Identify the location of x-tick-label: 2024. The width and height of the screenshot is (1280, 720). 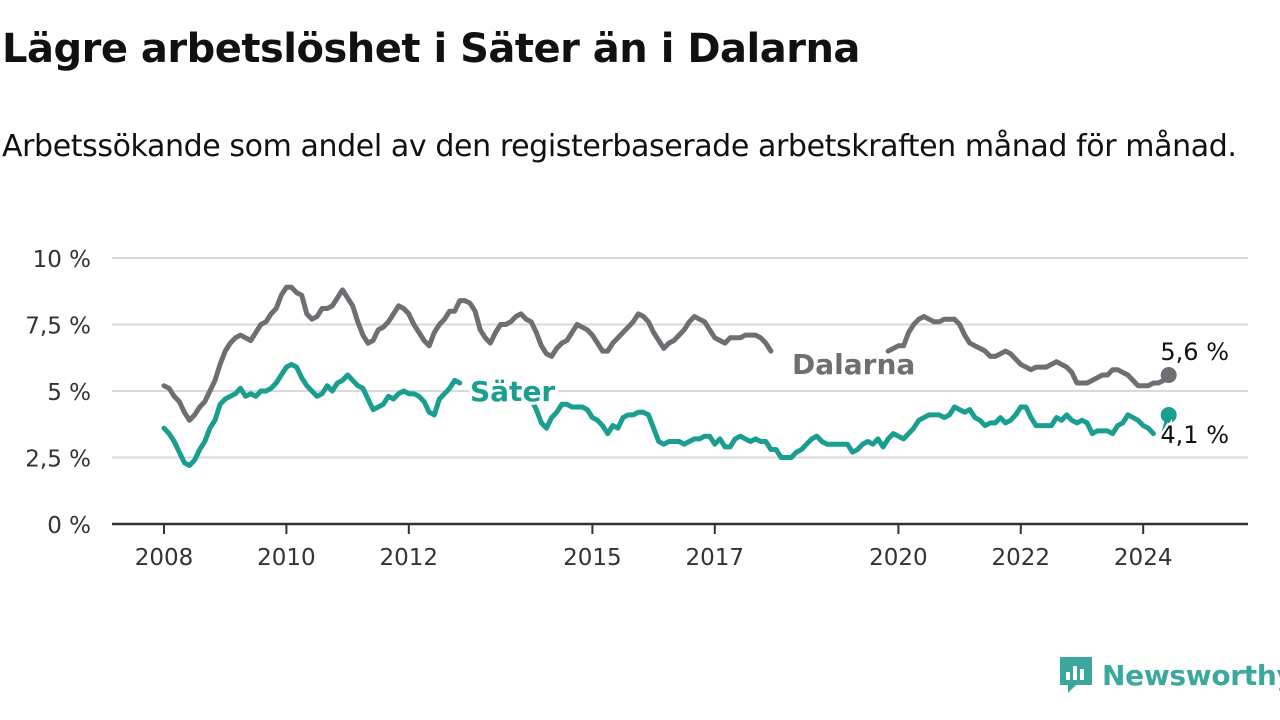
(1143, 558).